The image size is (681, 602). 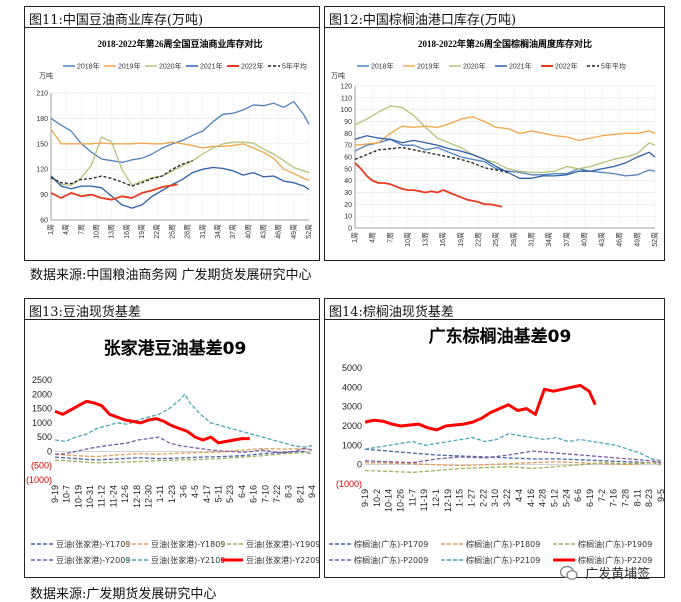 I want to click on x-tick-label: 49周, so click(x=294, y=231).